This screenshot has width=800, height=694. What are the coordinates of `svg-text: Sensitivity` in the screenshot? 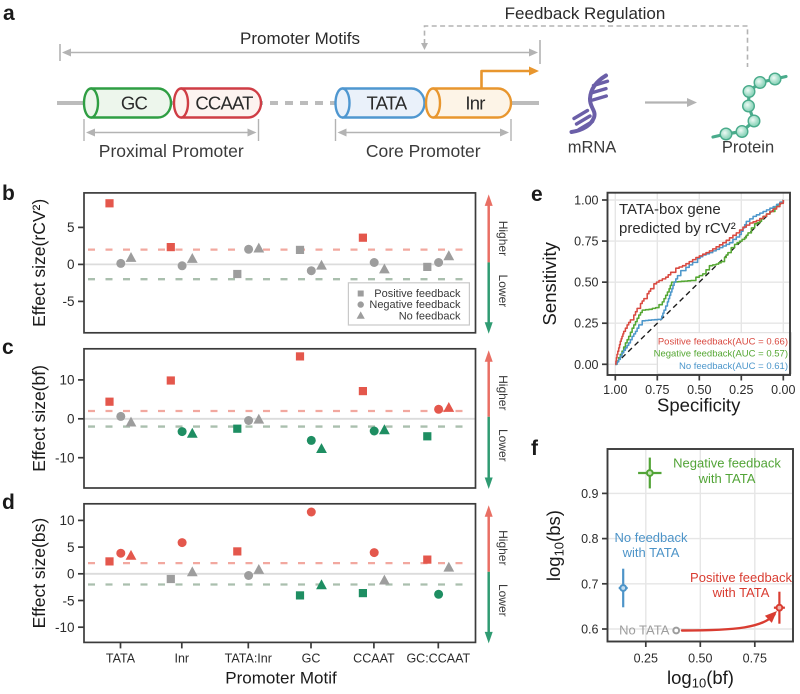 It's located at (549, 283).